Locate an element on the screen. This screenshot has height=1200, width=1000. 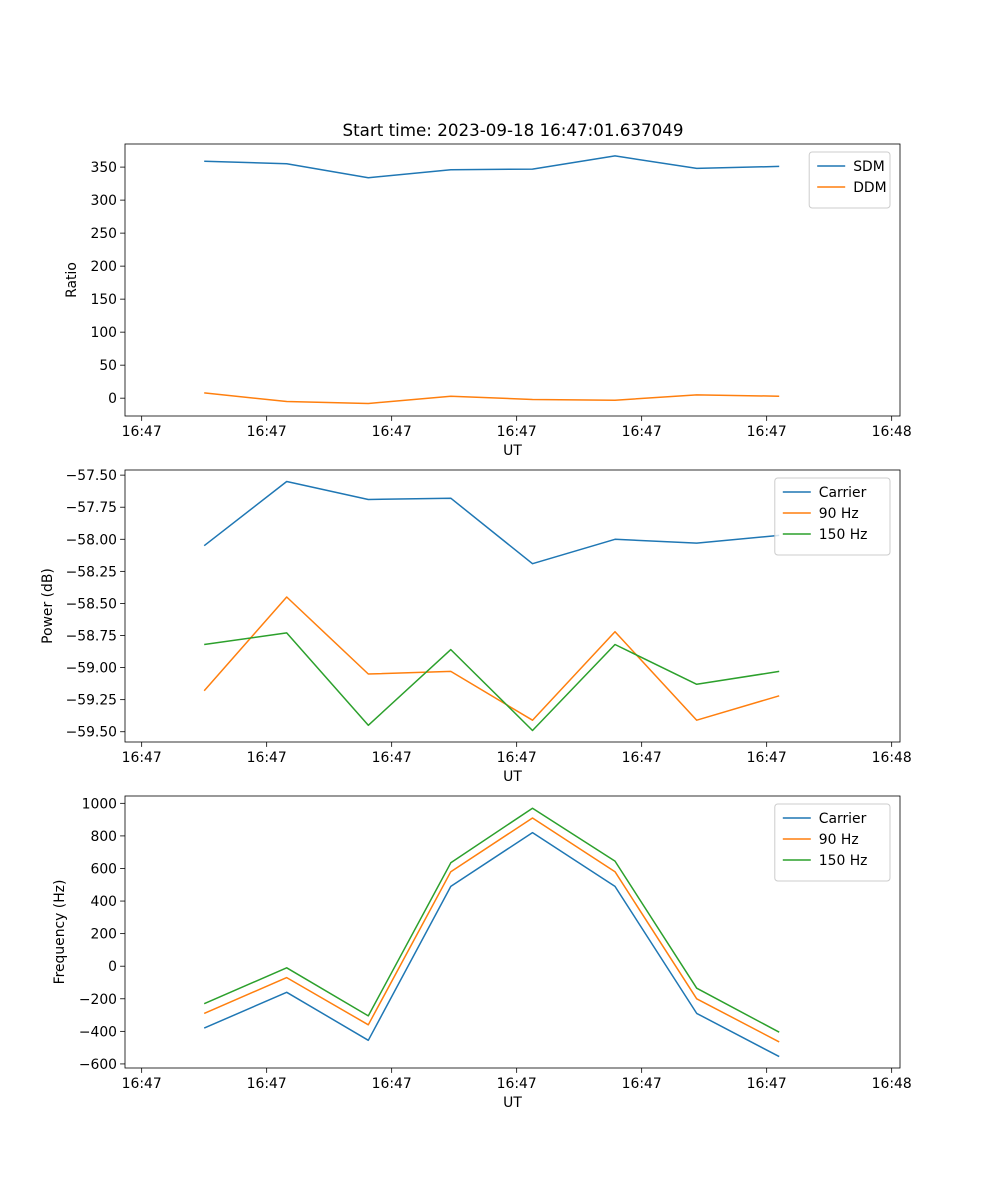
y-tick-label: 400 is located at coordinates (103, 902).